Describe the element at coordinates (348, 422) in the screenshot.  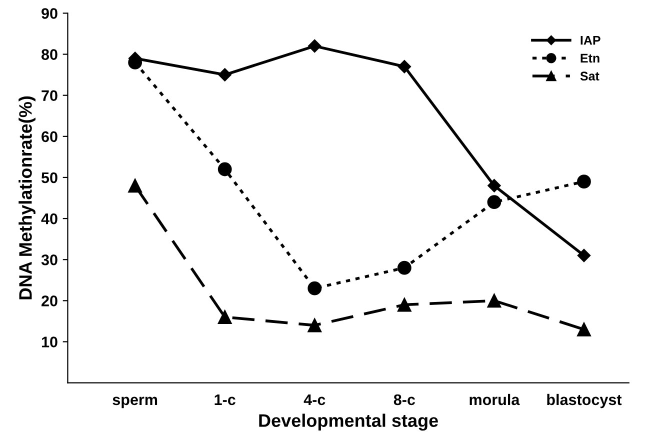
I see `x-axis-title: Developmental stage` at that location.